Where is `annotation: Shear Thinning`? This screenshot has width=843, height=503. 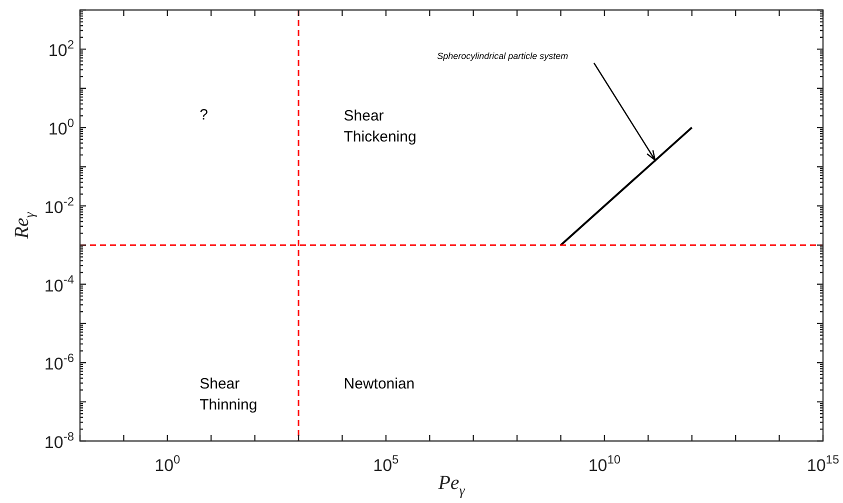
annotation: Shear Thinning is located at coordinates (229, 395).